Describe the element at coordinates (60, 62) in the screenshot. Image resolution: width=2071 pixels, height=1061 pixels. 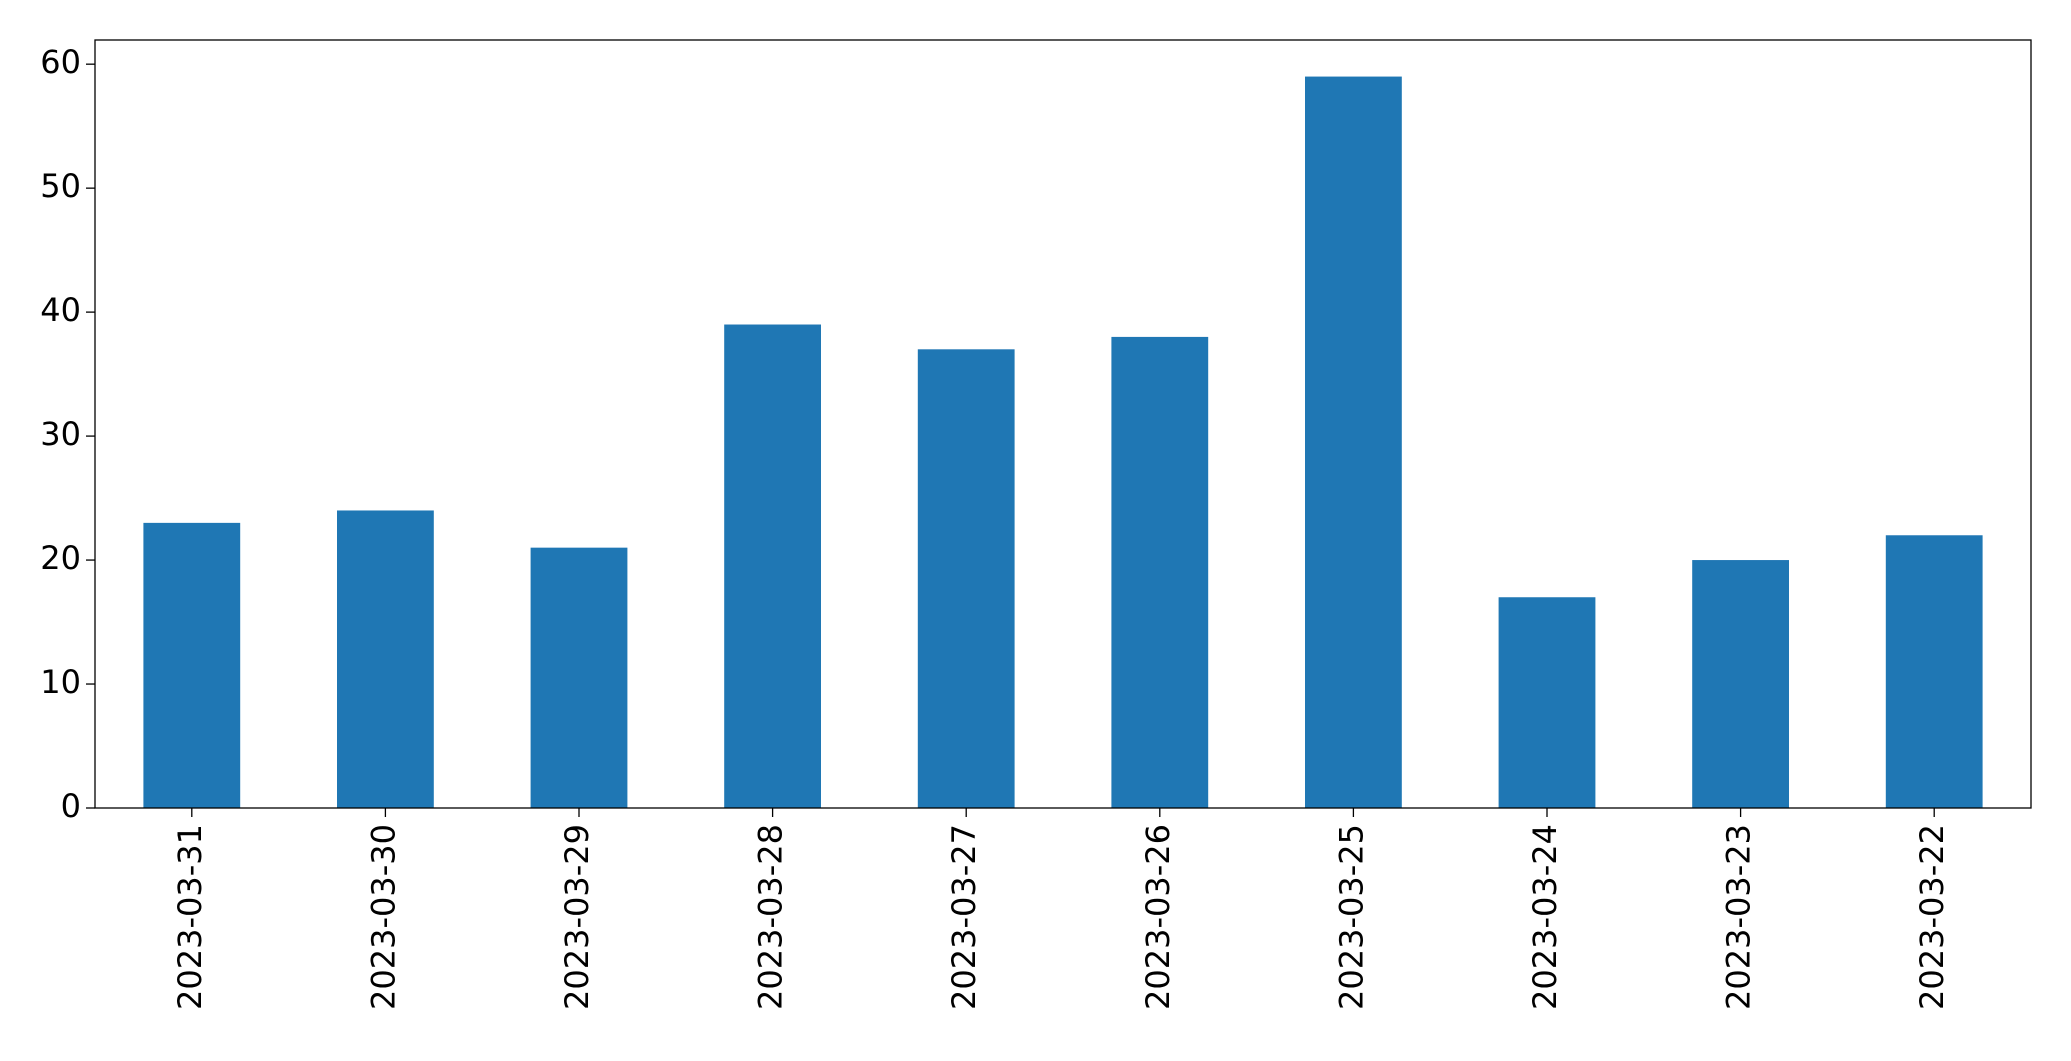
I see `y-tick-label: 60` at that location.